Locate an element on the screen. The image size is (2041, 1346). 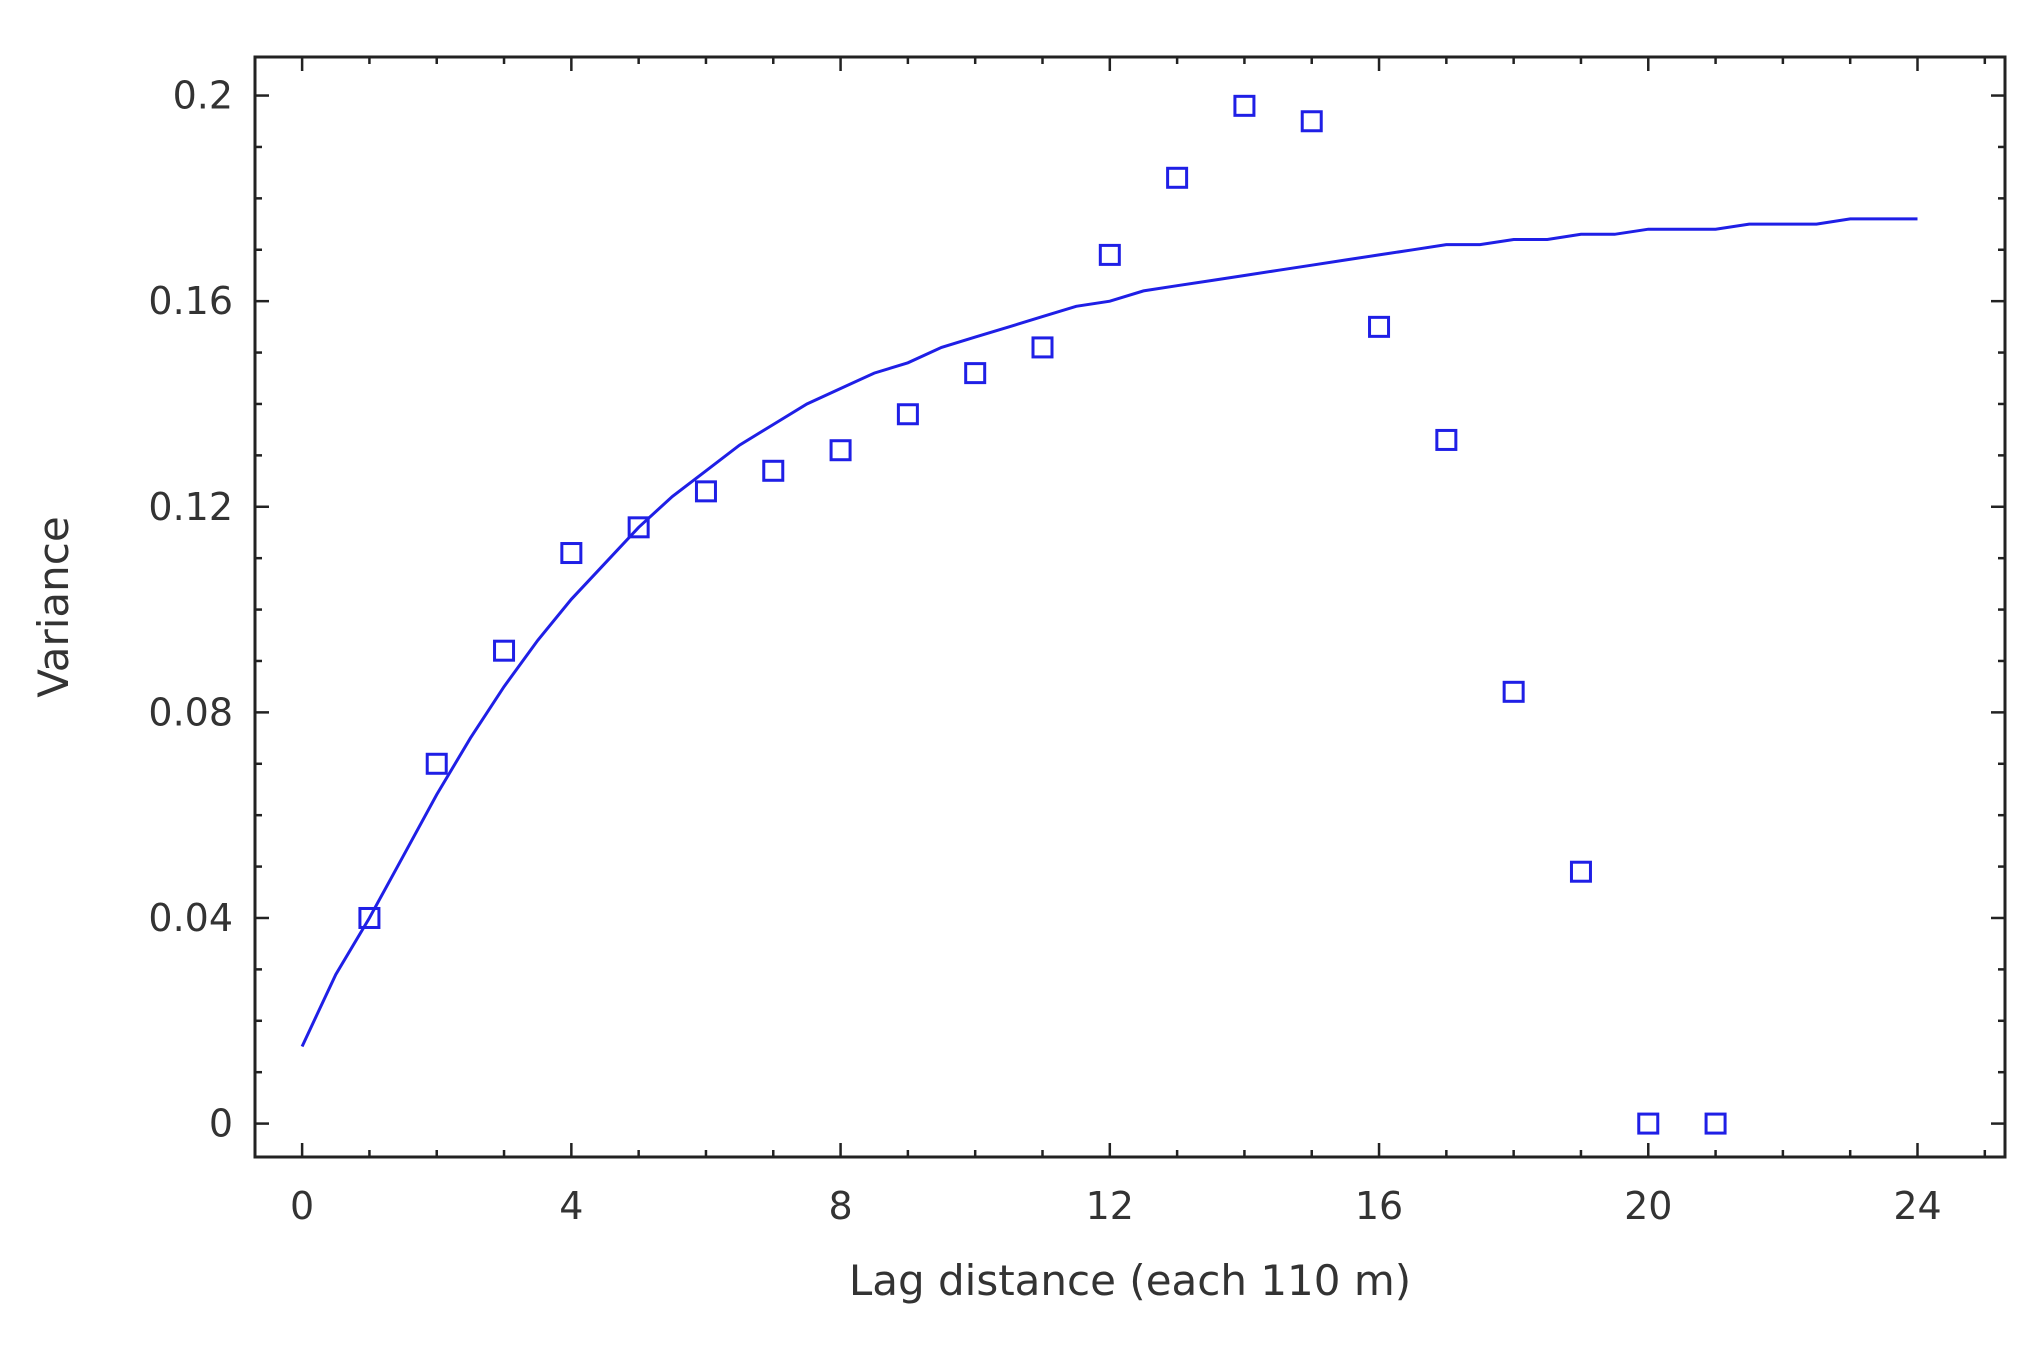
x-tick-label: 0 is located at coordinates (302, 1206).